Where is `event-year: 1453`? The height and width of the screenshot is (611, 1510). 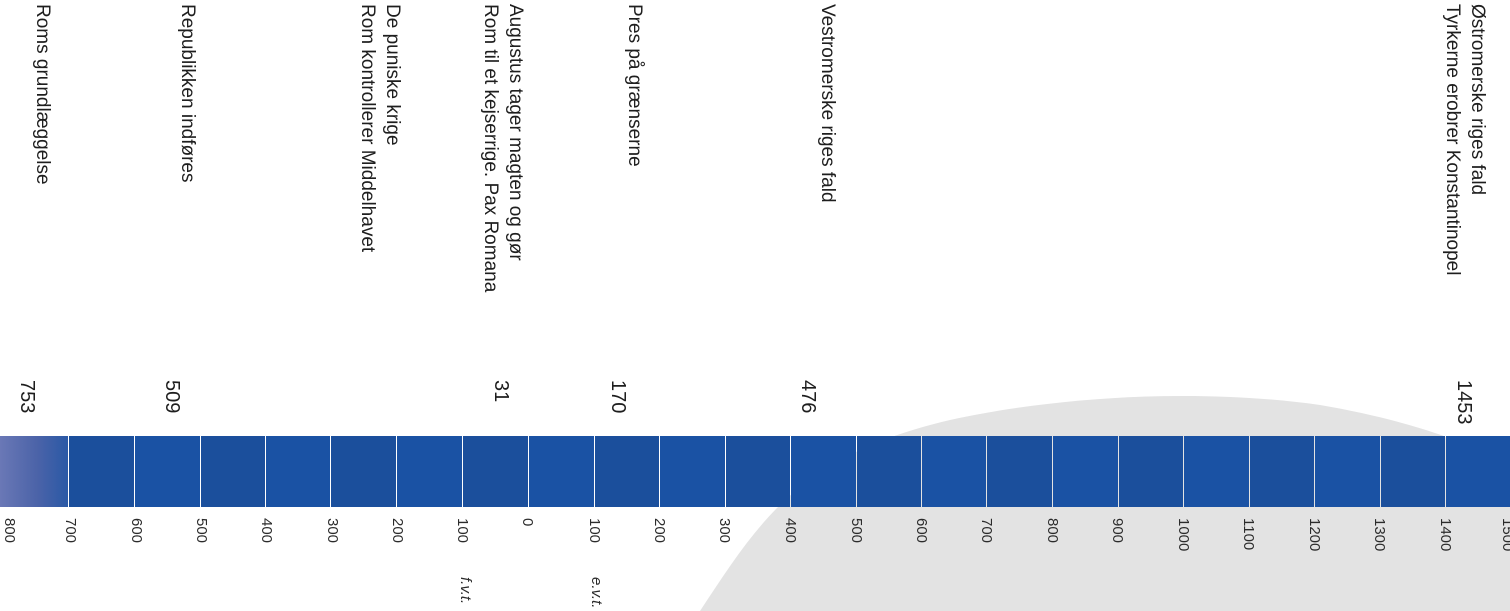
event-year: 1453 is located at coordinates (1464, 402).